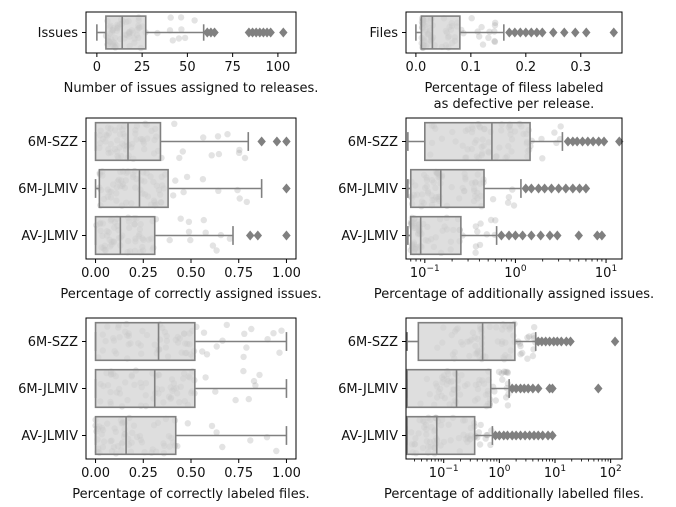 The width and height of the screenshot is (676, 507). I want to click on x-tick-label: 0.2, so click(525, 67).